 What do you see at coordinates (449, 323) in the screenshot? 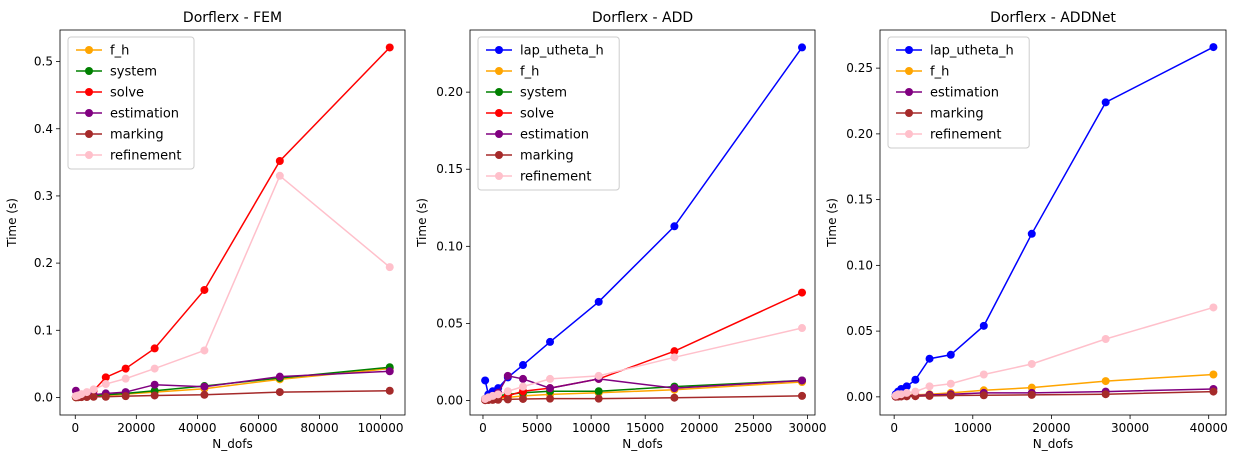
I see `y-tick-label: 0.05` at bounding box center [449, 323].